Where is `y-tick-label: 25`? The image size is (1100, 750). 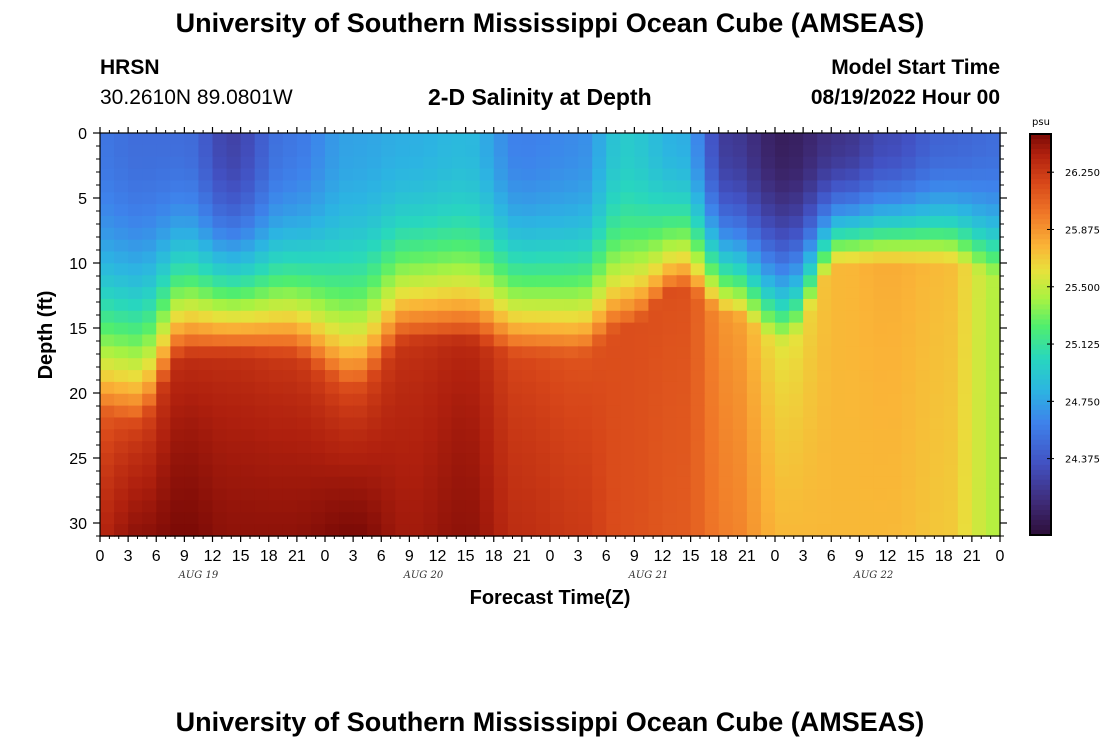
y-tick-label: 25 is located at coordinates (78, 459).